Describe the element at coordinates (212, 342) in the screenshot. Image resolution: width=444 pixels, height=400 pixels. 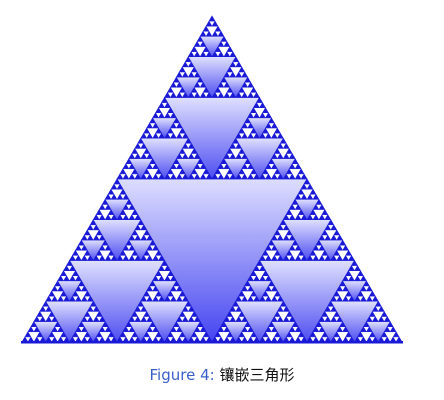
I see `baseline` at that location.